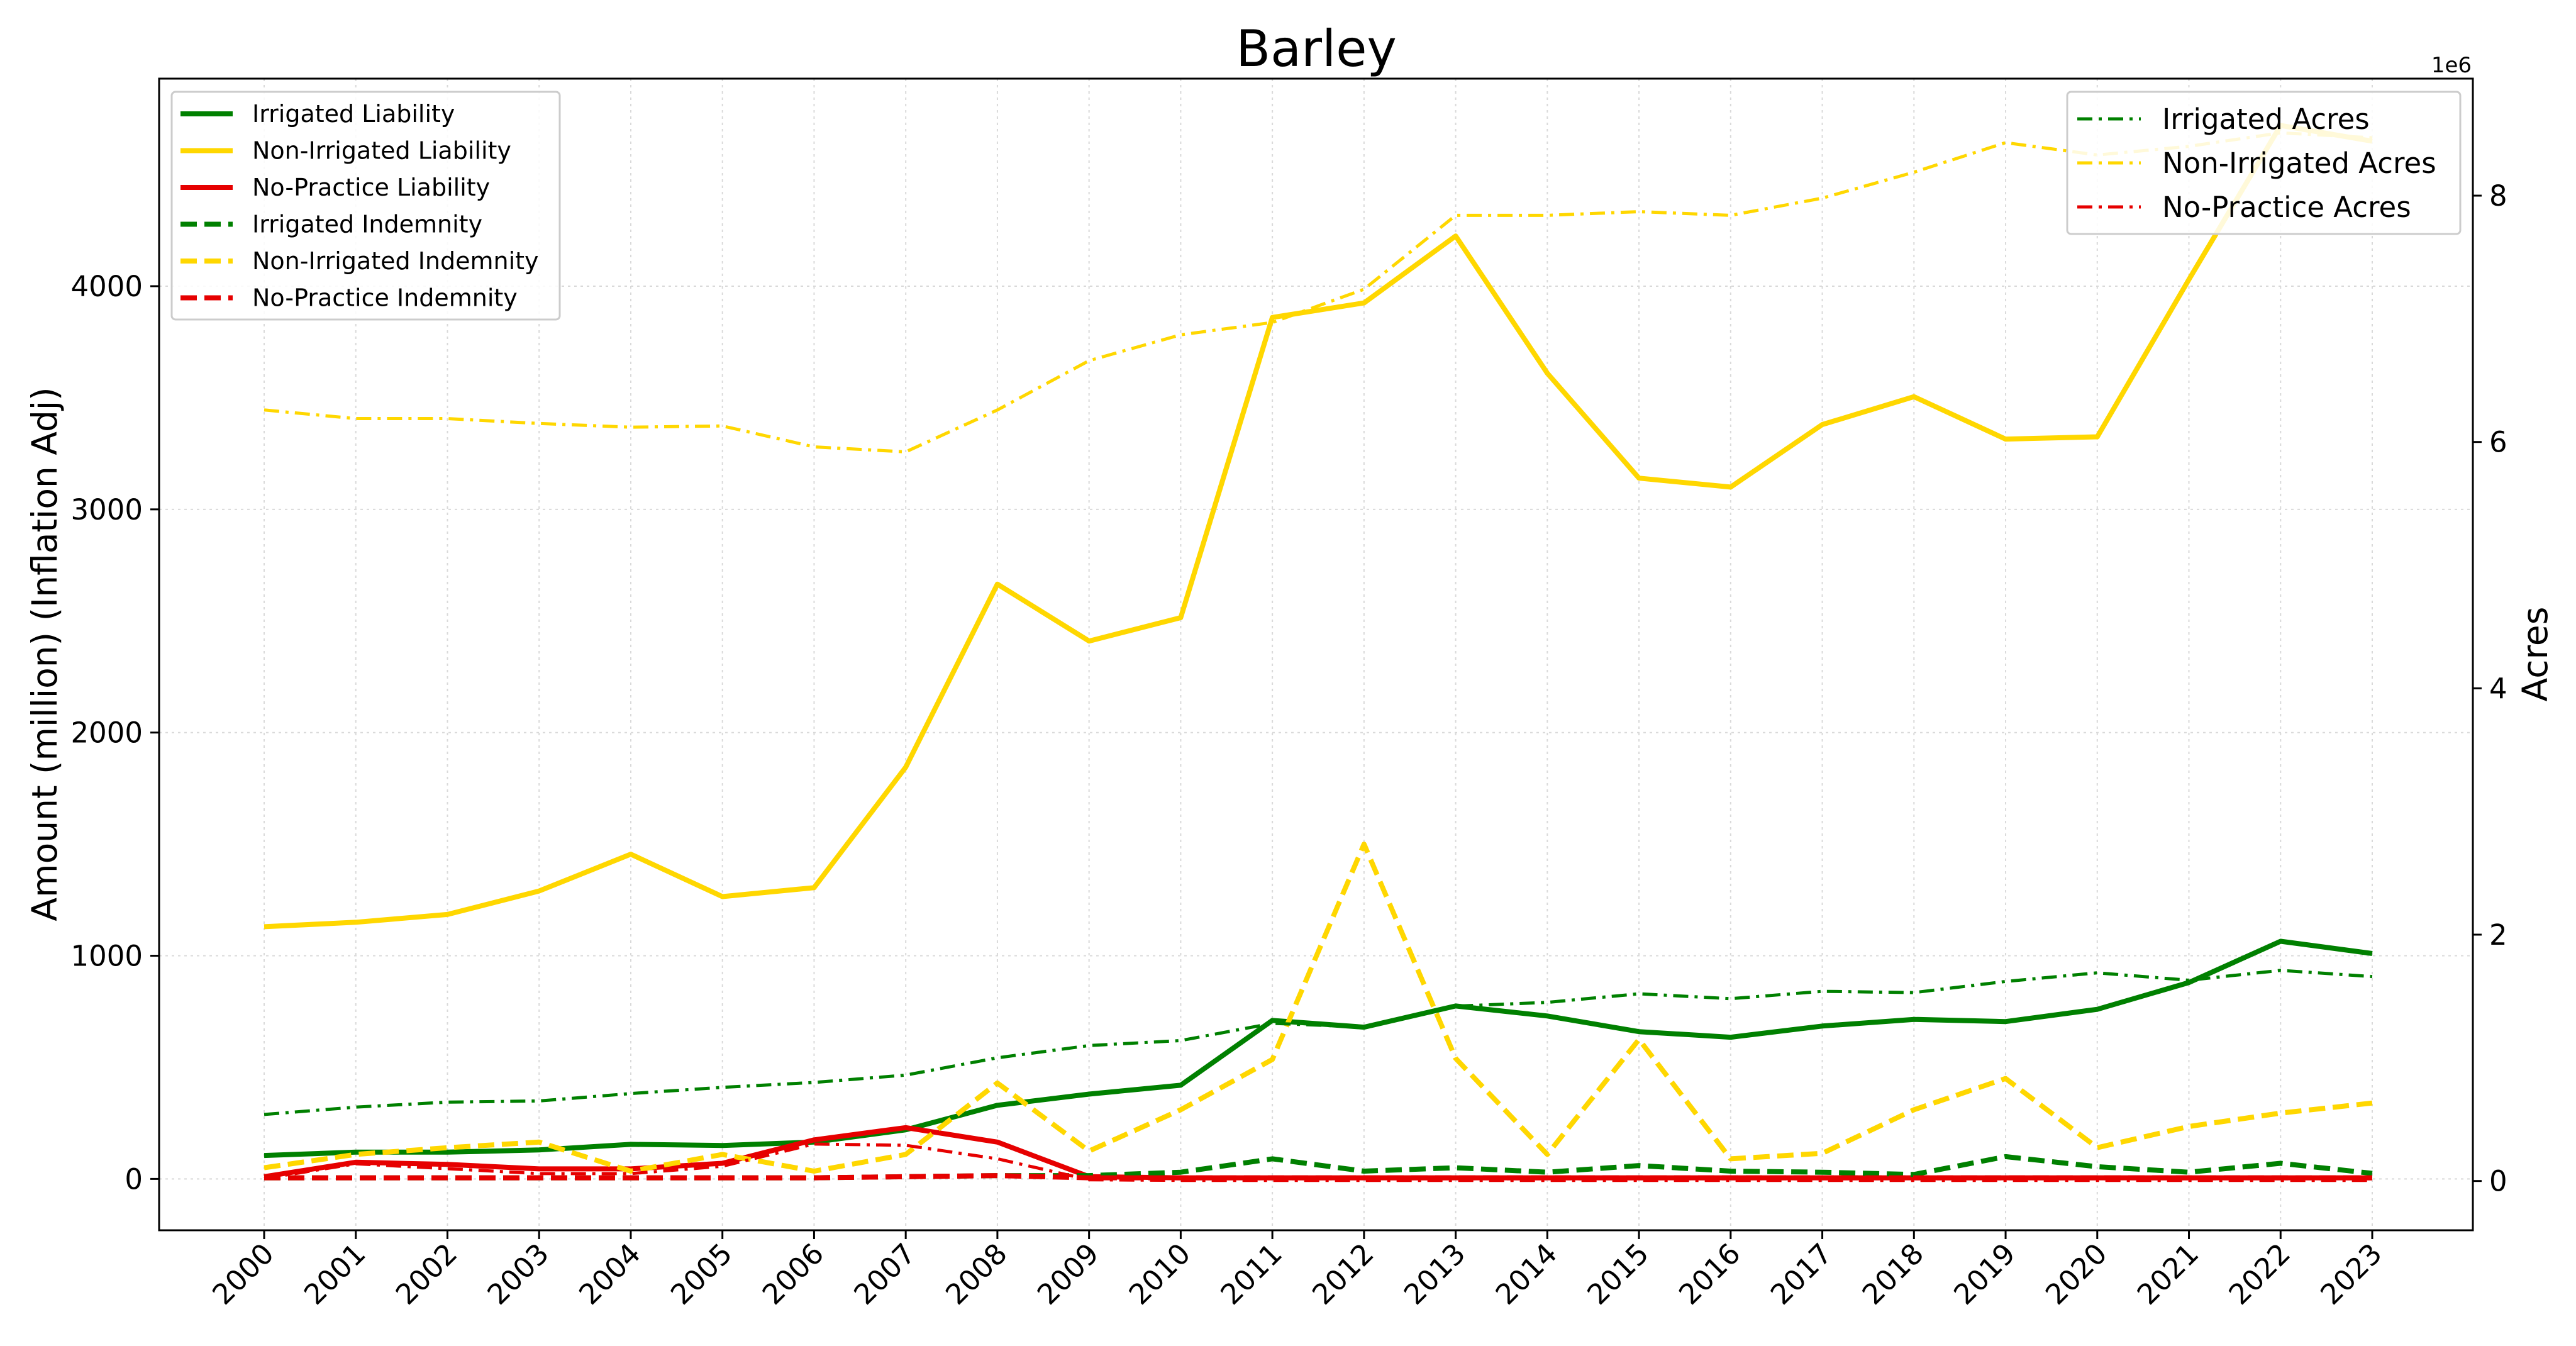 The height and width of the screenshot is (1346, 2576). I want to click on legend-label-non-irrigated-liability: Non-Irrigated Liability, so click(381, 151).